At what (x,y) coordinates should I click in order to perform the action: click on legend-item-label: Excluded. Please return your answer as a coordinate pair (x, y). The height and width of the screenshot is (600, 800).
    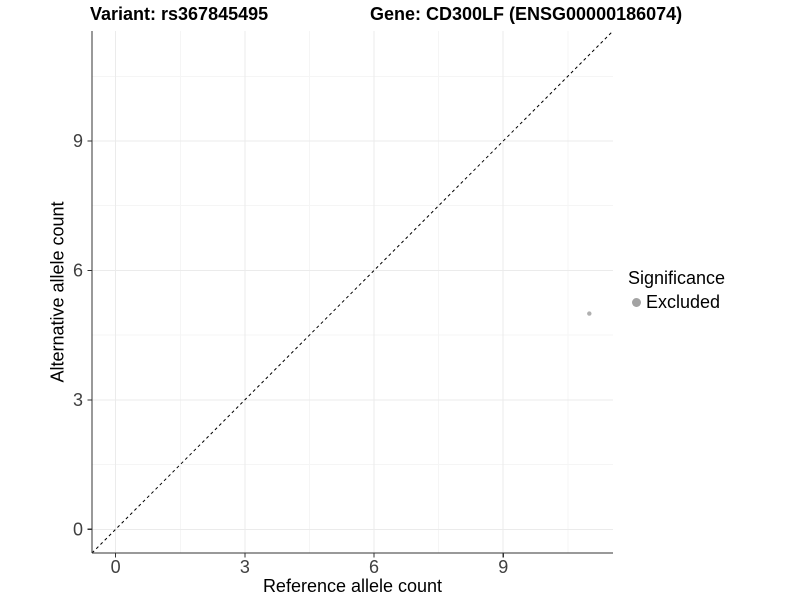
    Looking at the image, I should click on (683, 302).